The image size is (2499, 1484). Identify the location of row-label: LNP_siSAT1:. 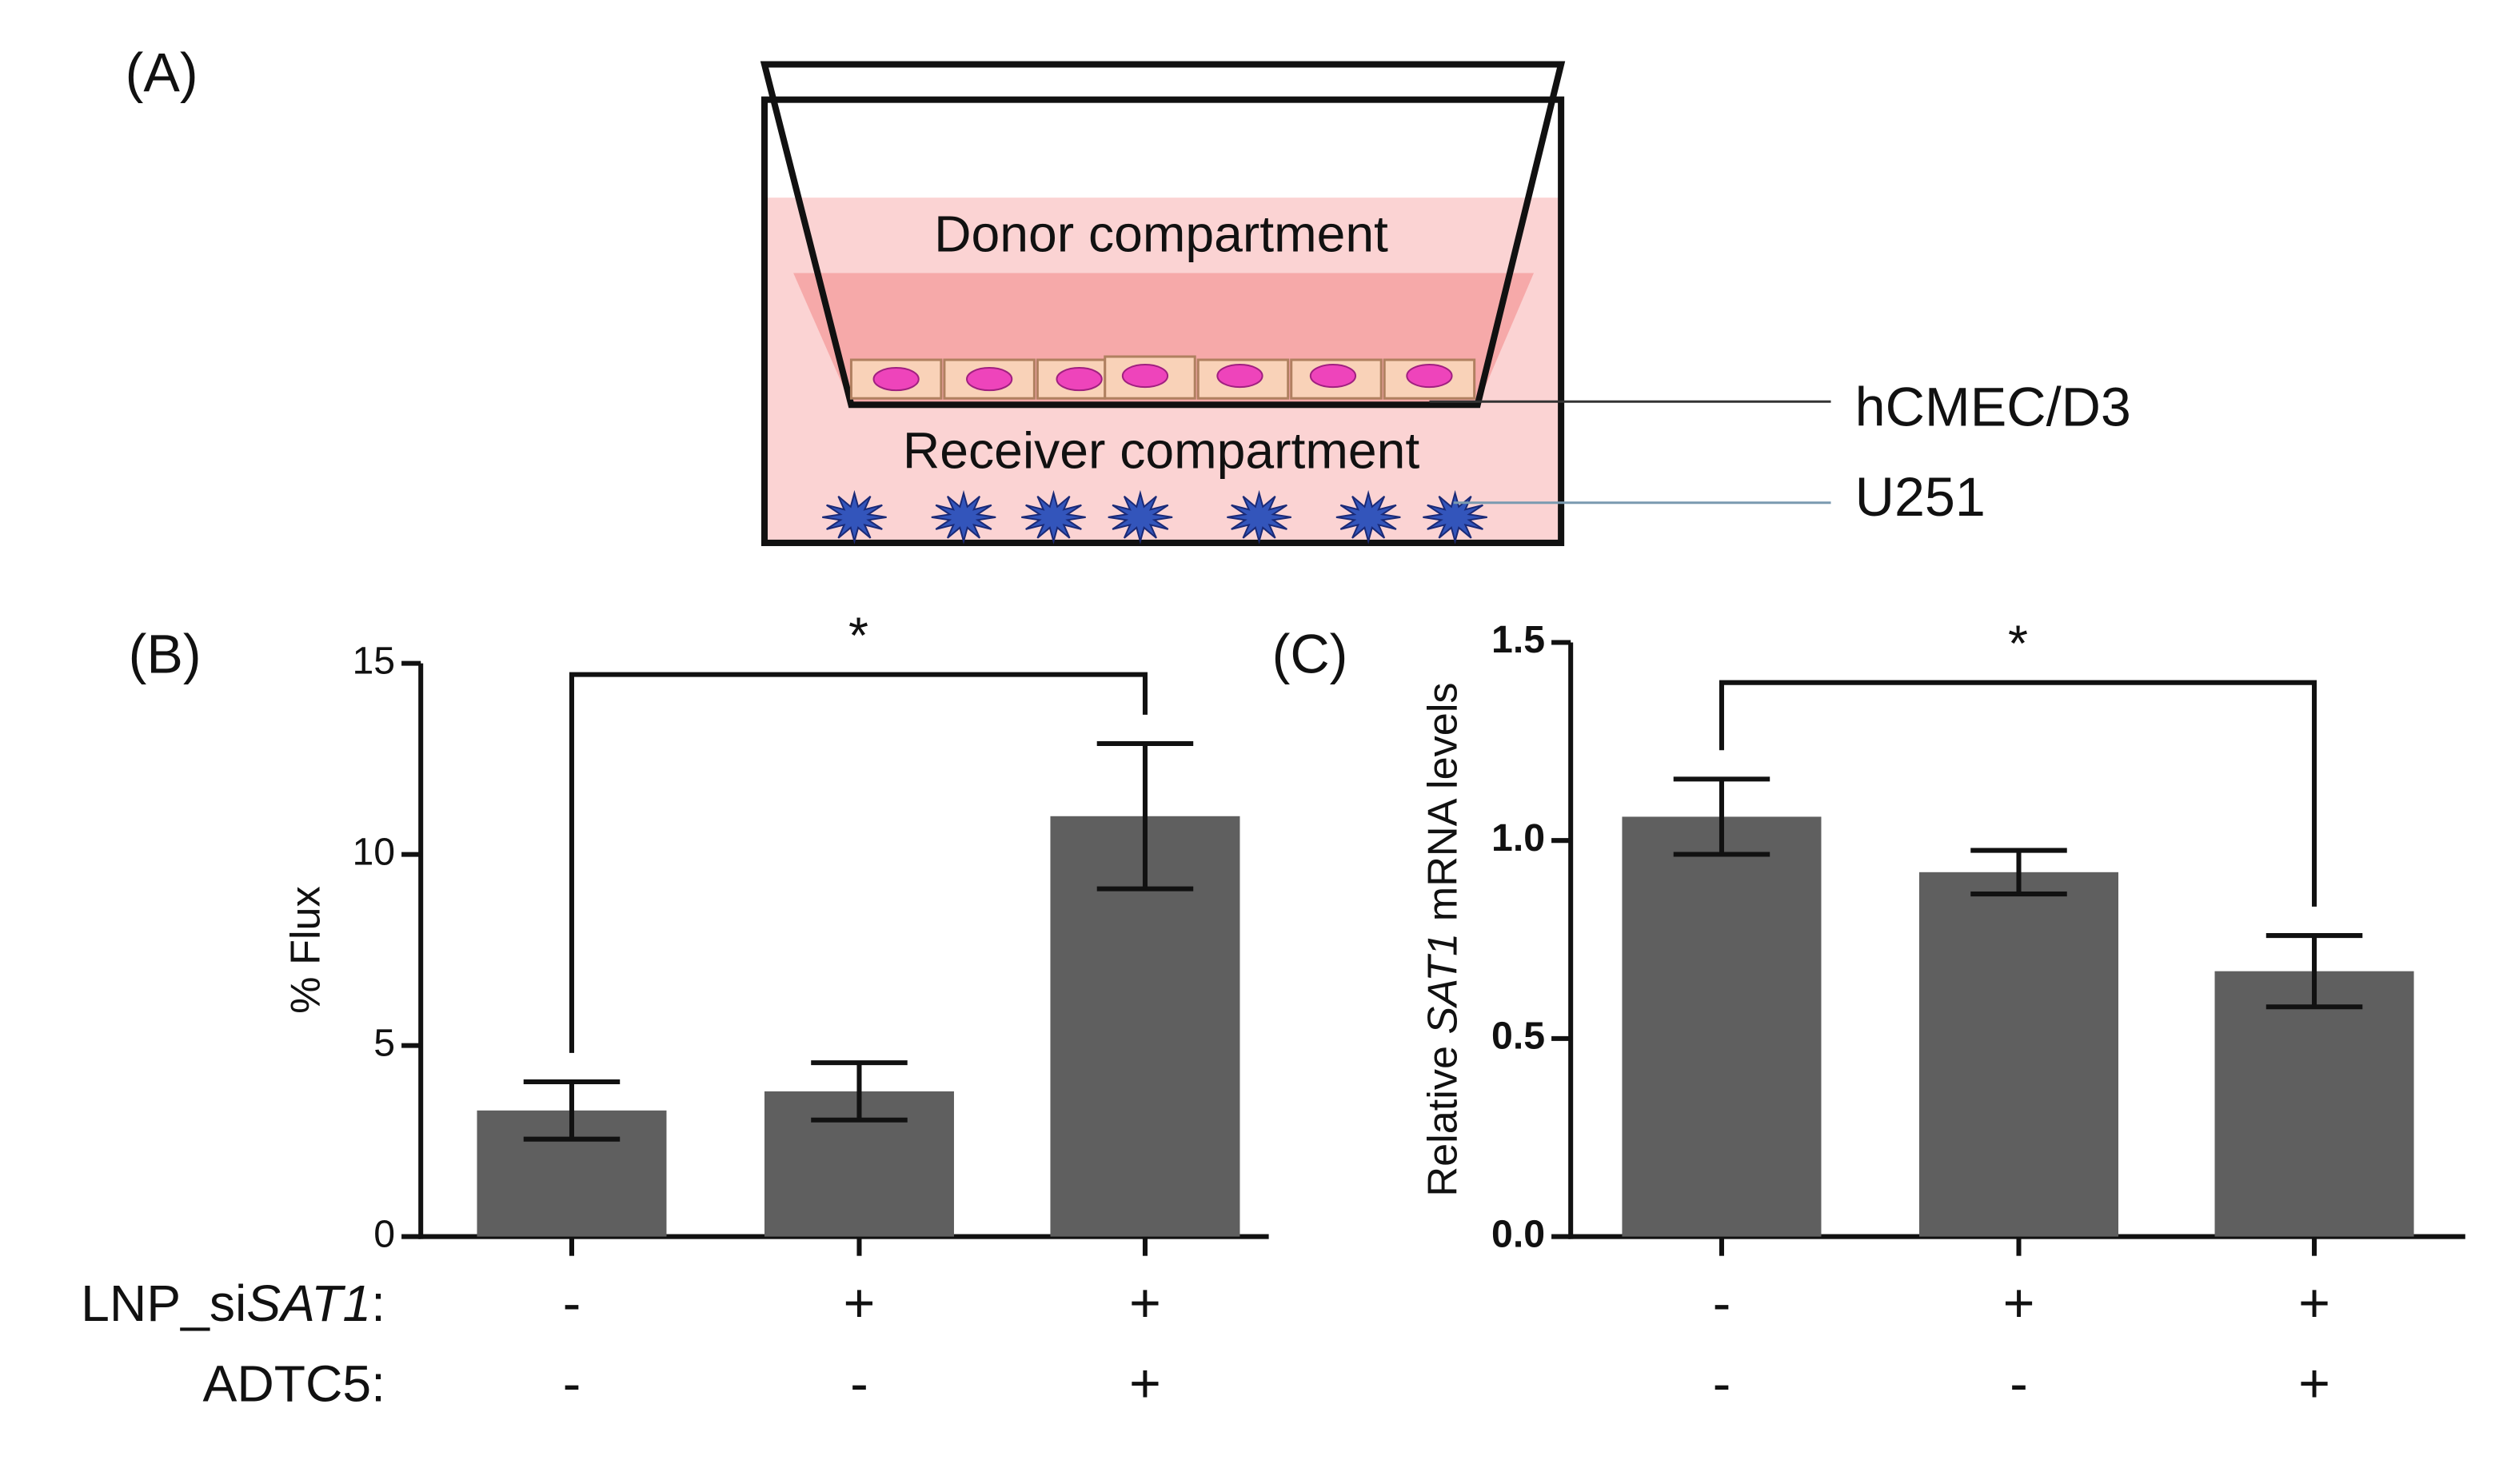
(233, 1303).